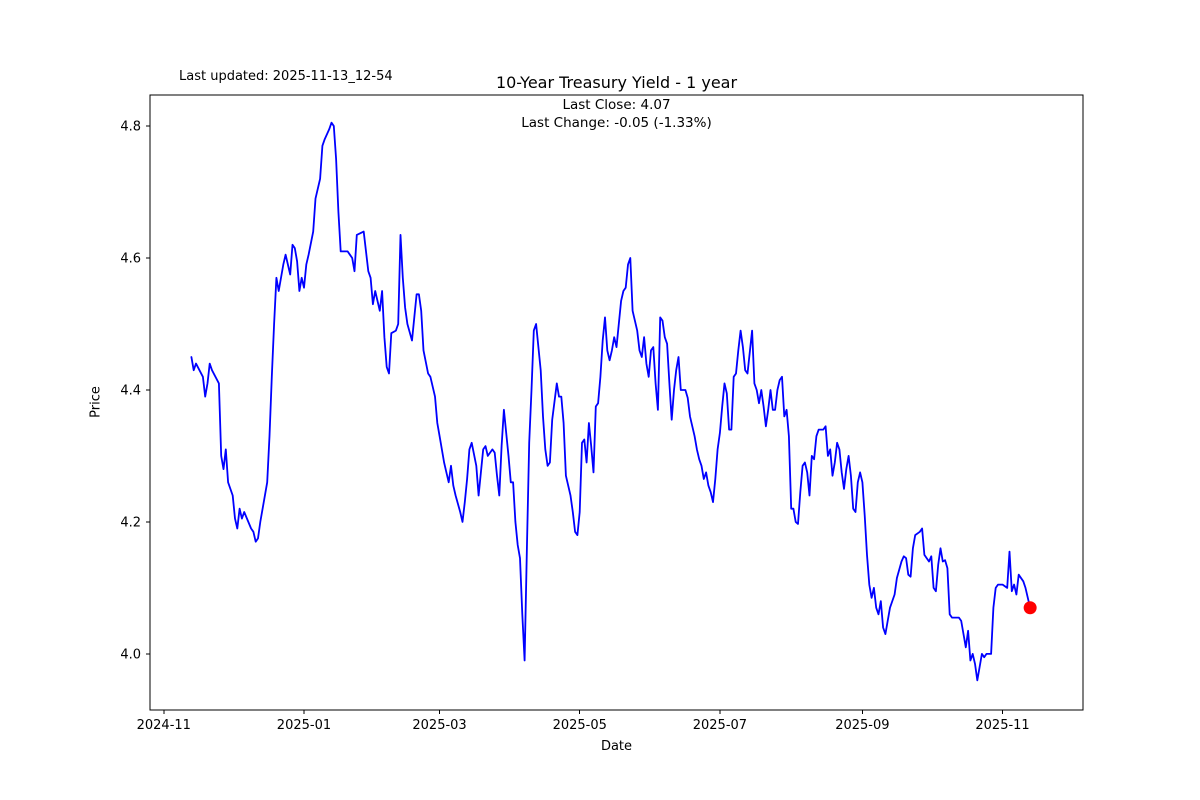 The width and height of the screenshot is (1200, 800). Describe the element at coordinates (130, 522) in the screenshot. I see `y-tick-label: 4.2` at that location.